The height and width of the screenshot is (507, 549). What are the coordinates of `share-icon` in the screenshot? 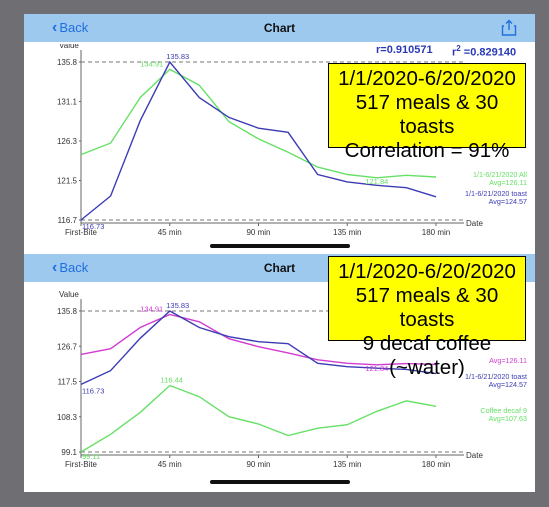 It's located at (509, 27).